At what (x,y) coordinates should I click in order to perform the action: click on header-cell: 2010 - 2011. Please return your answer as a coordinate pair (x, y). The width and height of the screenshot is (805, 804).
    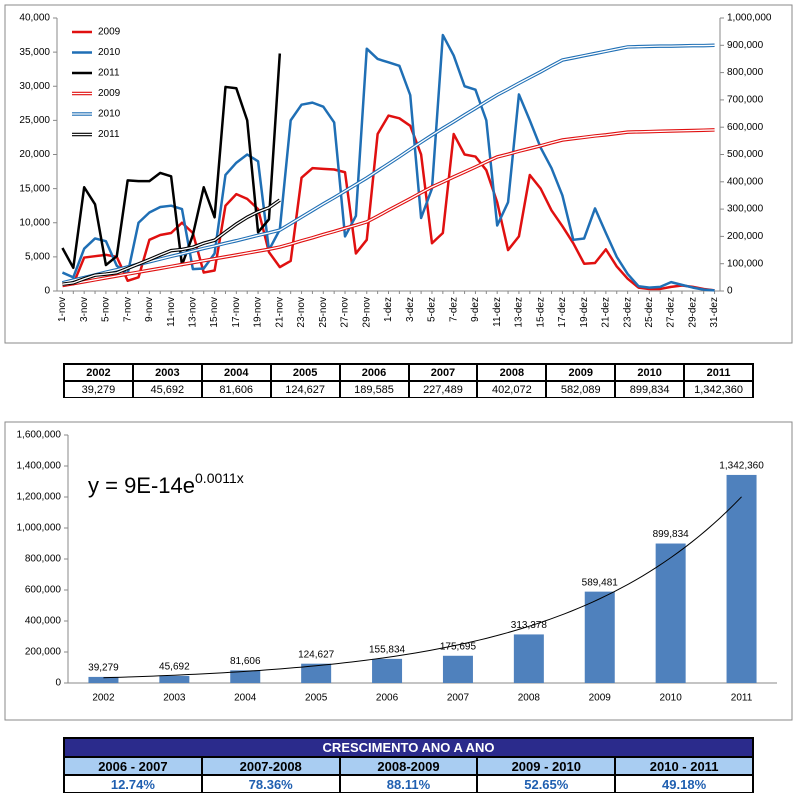
    Looking at the image, I should click on (684, 766).